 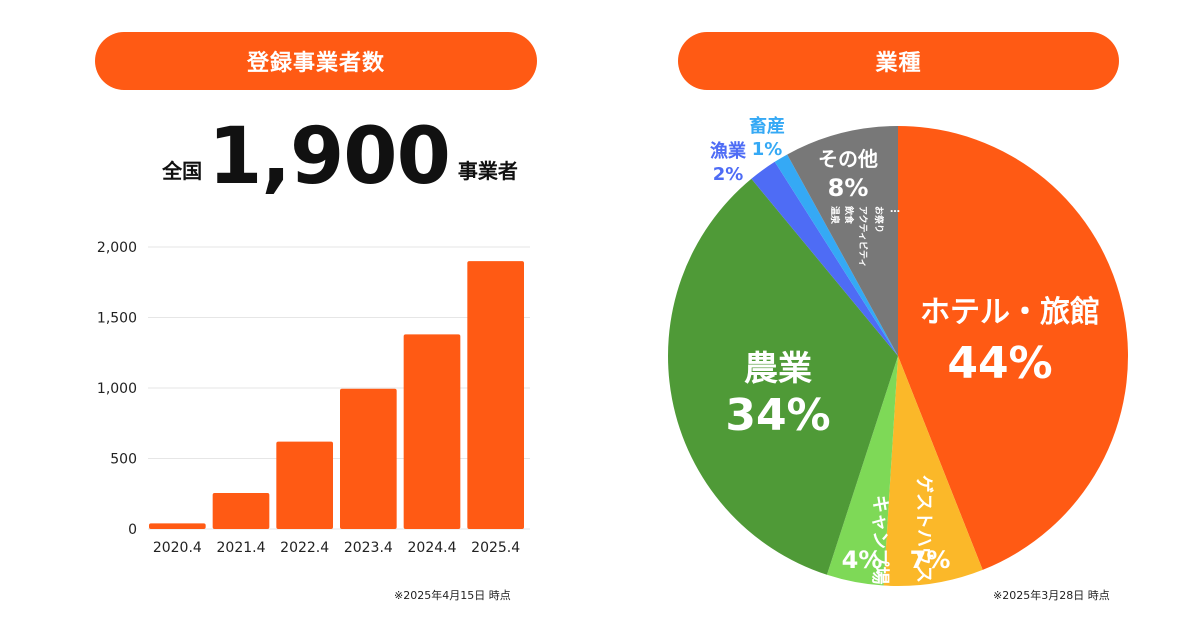 I want to click on bar-2022.4, so click(x=304, y=485).